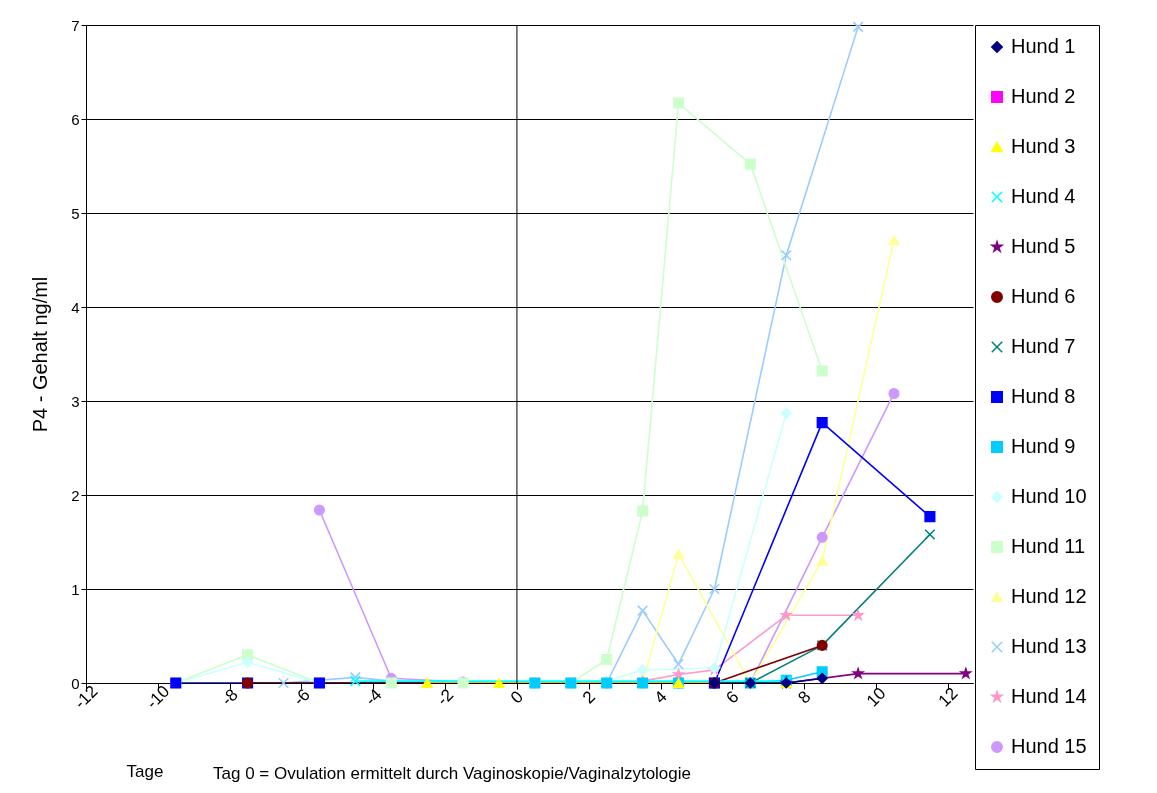 The width and height of the screenshot is (1157, 793). Describe the element at coordinates (732, 697) in the screenshot. I see `x-tick-label: 6` at that location.